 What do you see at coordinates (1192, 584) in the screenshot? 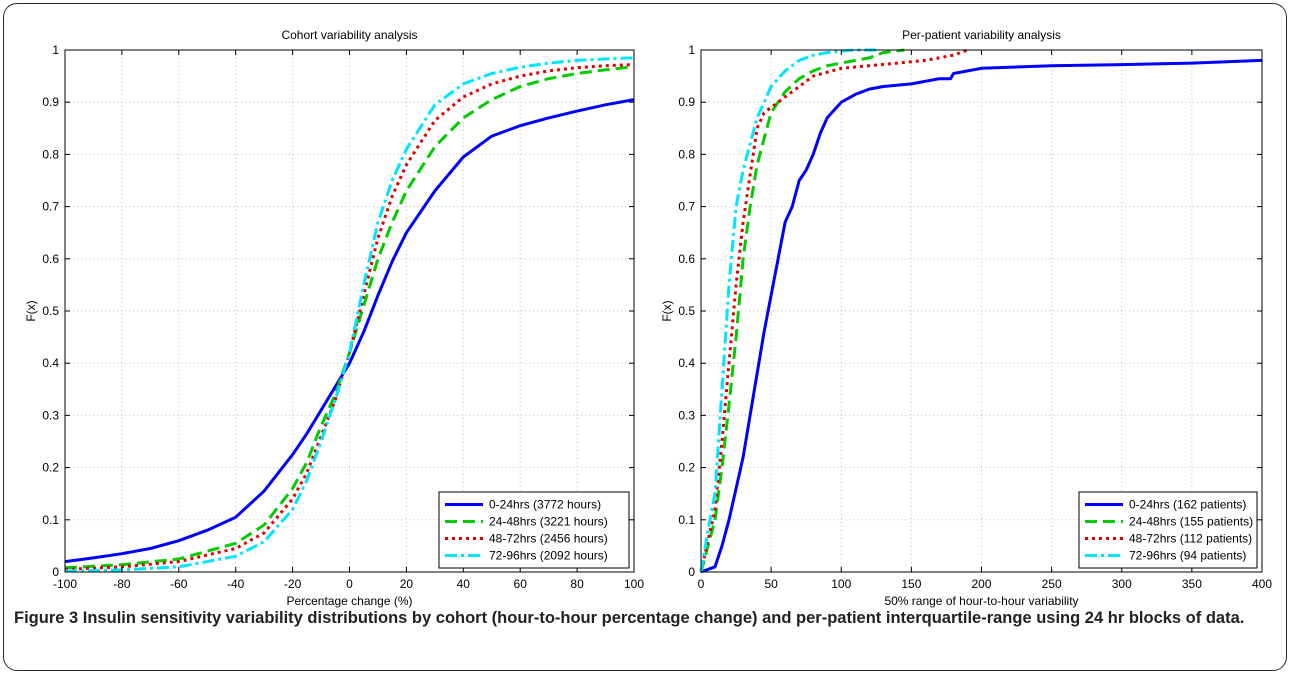
I see `x-tick-label: 350` at bounding box center [1192, 584].